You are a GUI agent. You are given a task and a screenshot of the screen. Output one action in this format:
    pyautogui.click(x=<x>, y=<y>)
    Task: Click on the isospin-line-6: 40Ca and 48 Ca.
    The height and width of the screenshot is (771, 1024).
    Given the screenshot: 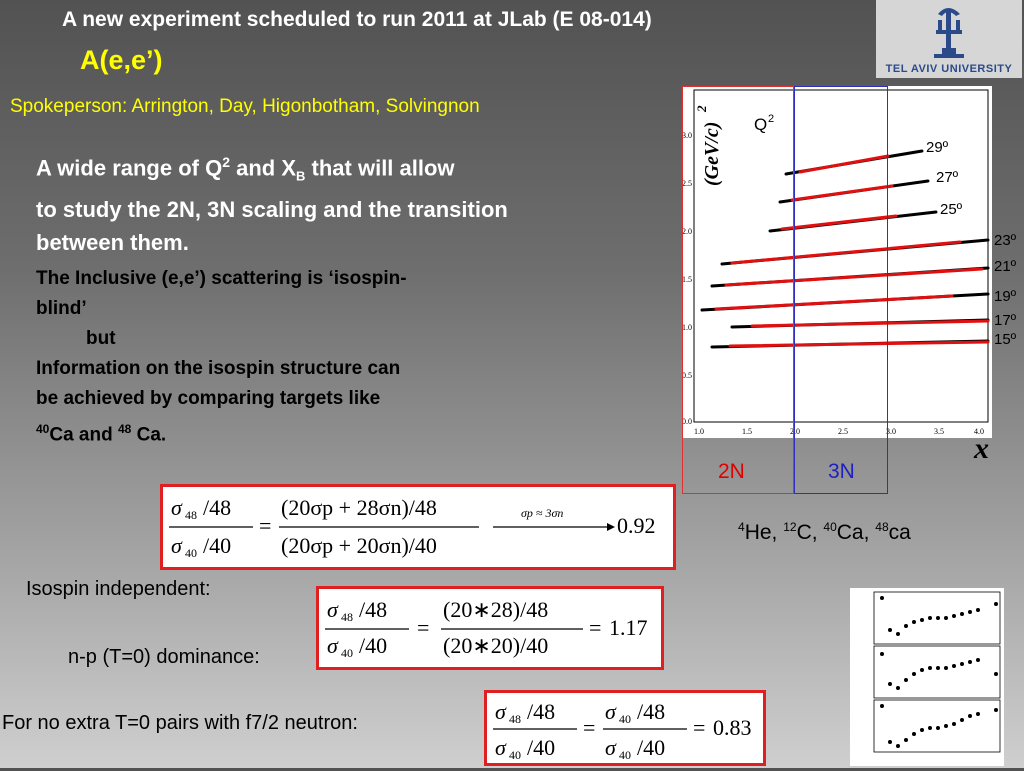 What is the action you would take?
    pyautogui.click(x=101, y=434)
    